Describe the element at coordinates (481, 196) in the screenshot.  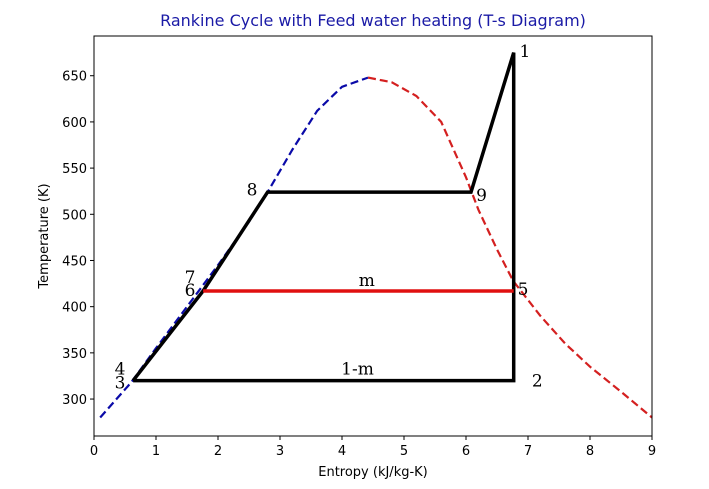
I see `state-point-label: 9` at that location.